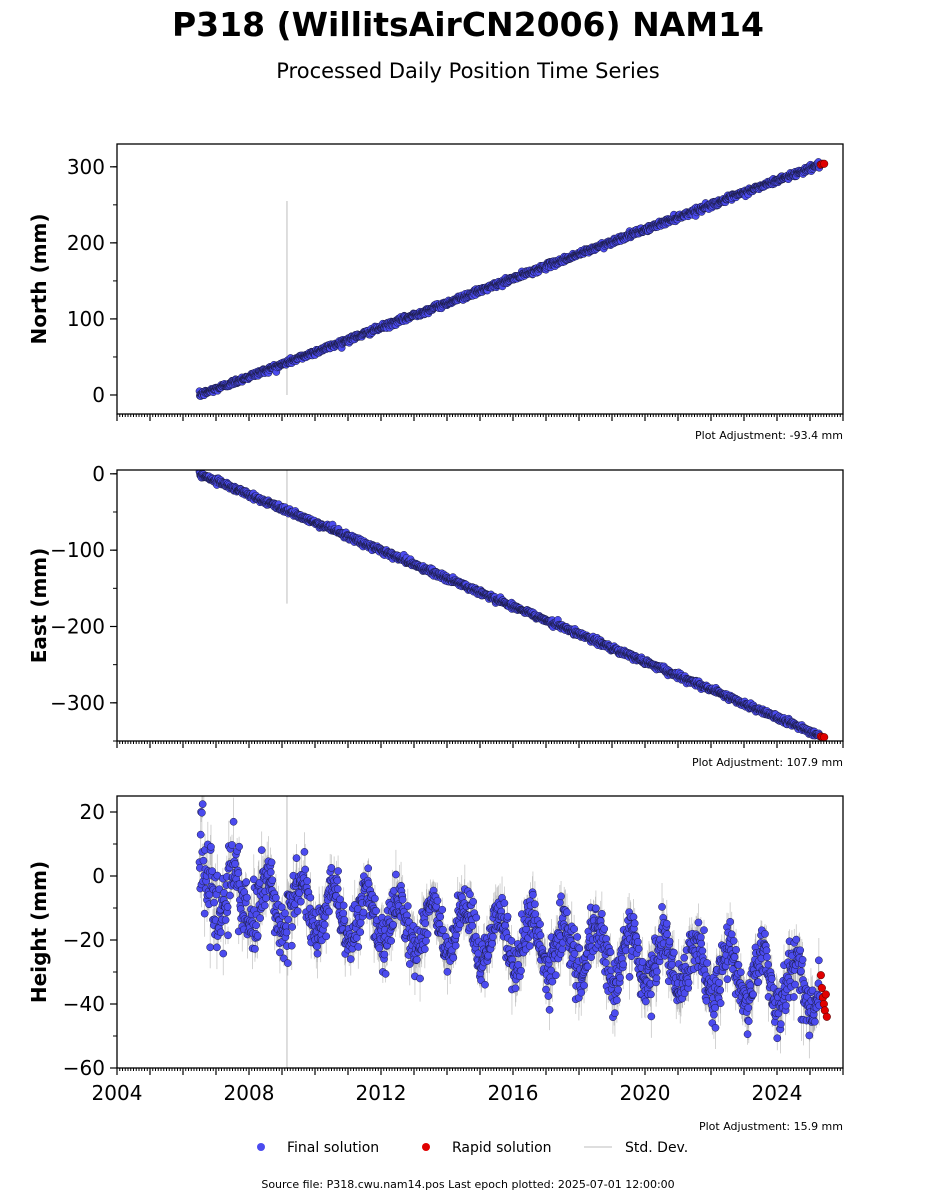 This screenshot has height=1200, width=937. What do you see at coordinates (92, 281) in the screenshot?
I see `y-ticks: 0 100 200 300` at bounding box center [92, 281].